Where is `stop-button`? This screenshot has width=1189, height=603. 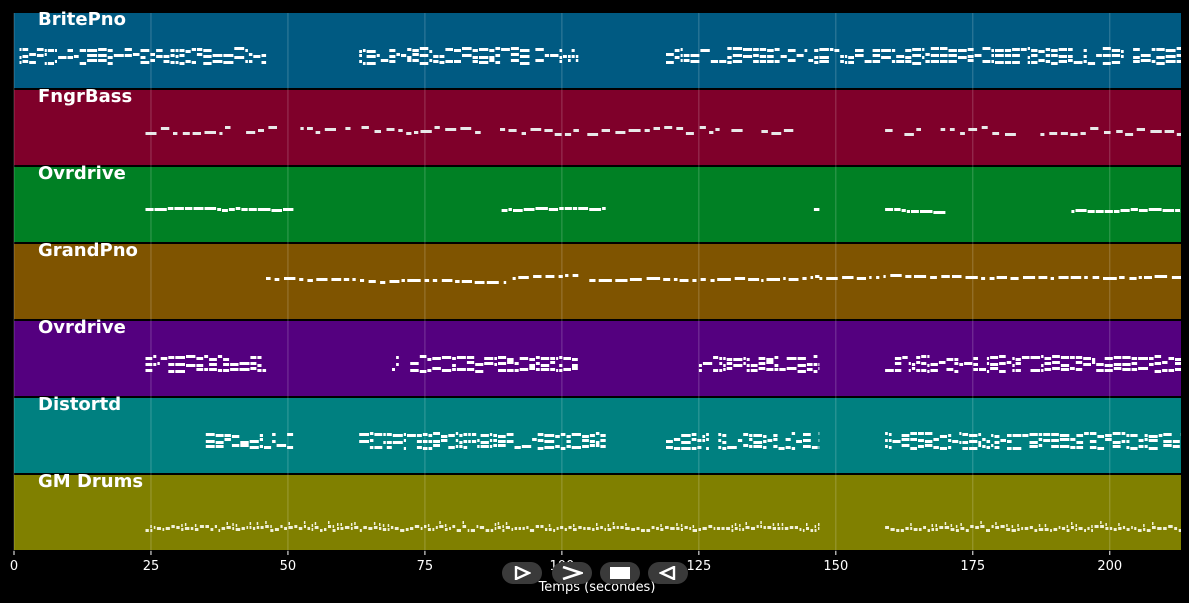 stop-button is located at coordinates (620, 573).